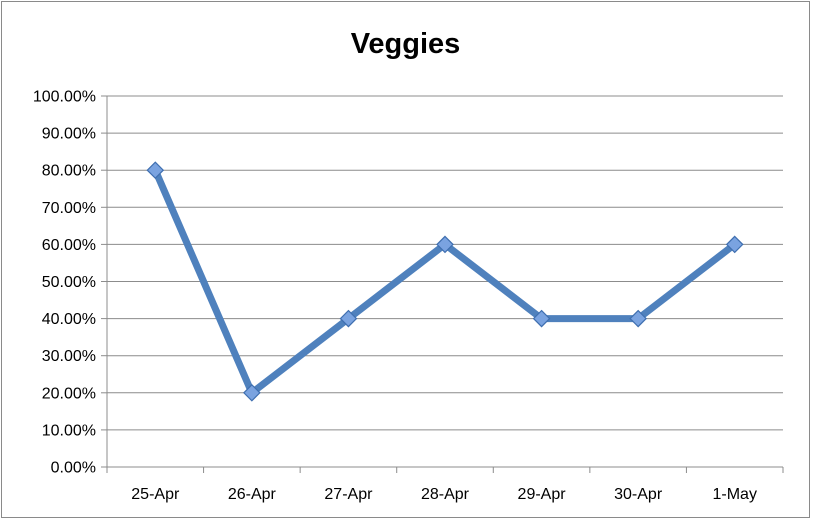 The image size is (813, 521). What do you see at coordinates (252, 494) in the screenshot?
I see `x-tick-label: 26-Apr` at bounding box center [252, 494].